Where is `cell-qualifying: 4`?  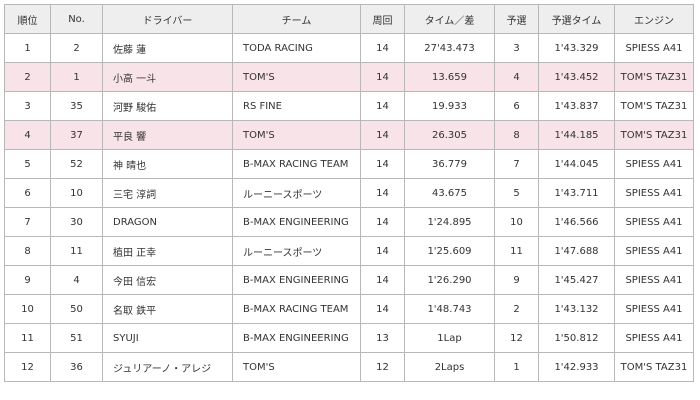 cell-qualifying: 4 is located at coordinates (516, 77).